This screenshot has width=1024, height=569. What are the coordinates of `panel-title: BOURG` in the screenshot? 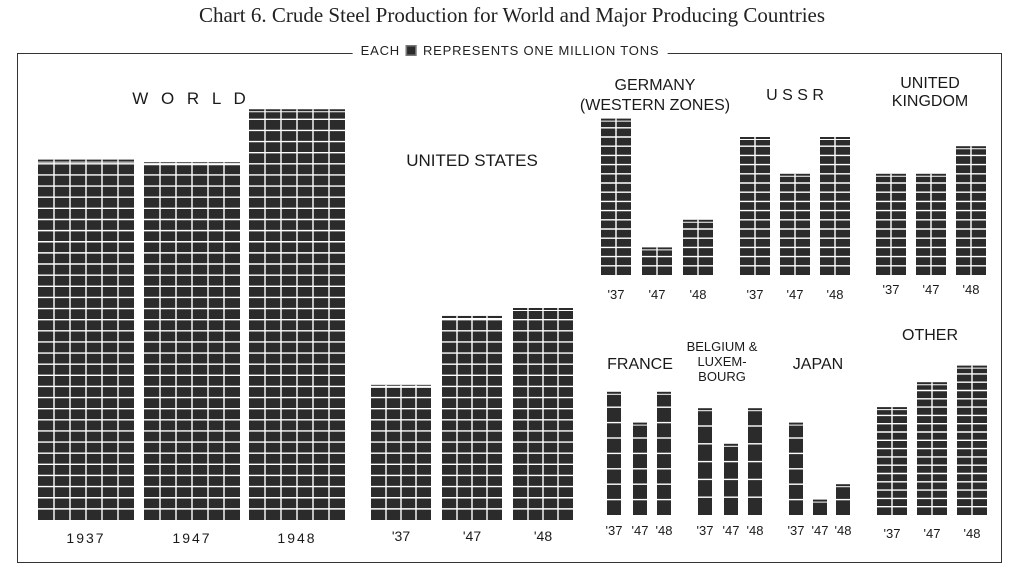 It's located at (722, 376).